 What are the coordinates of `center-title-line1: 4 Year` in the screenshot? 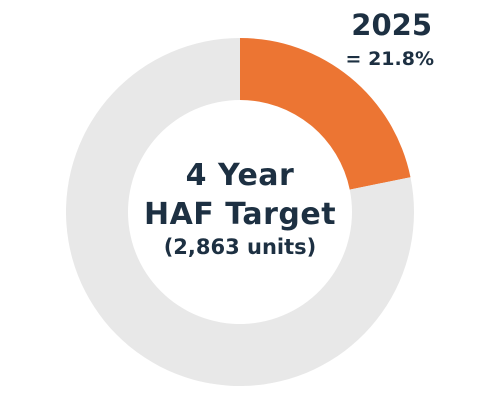 It's located at (240, 175).